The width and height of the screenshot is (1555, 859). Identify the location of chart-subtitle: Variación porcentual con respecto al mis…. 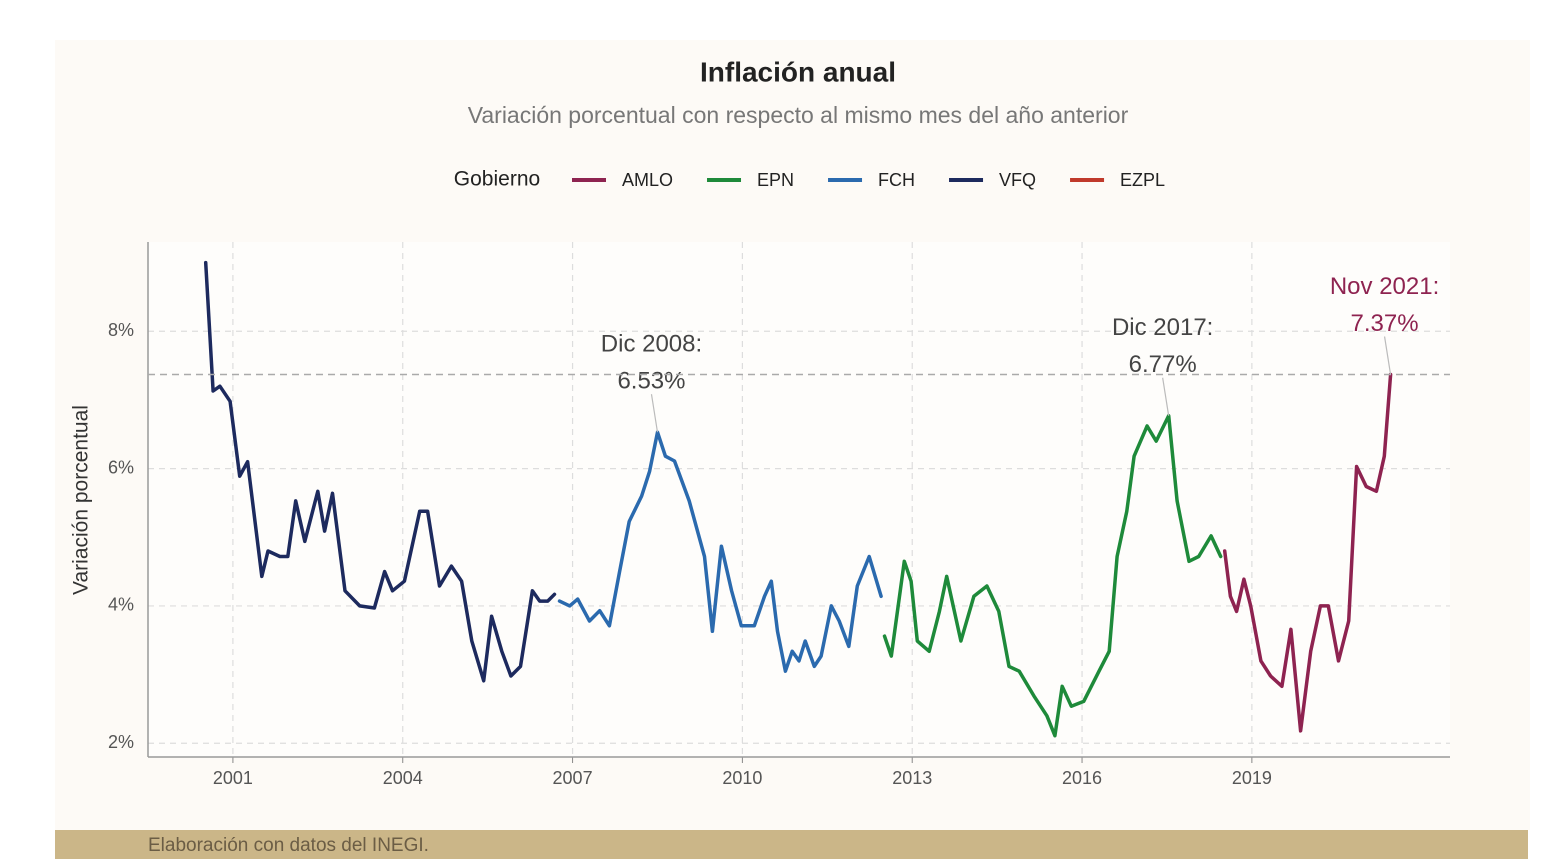
(798, 115).